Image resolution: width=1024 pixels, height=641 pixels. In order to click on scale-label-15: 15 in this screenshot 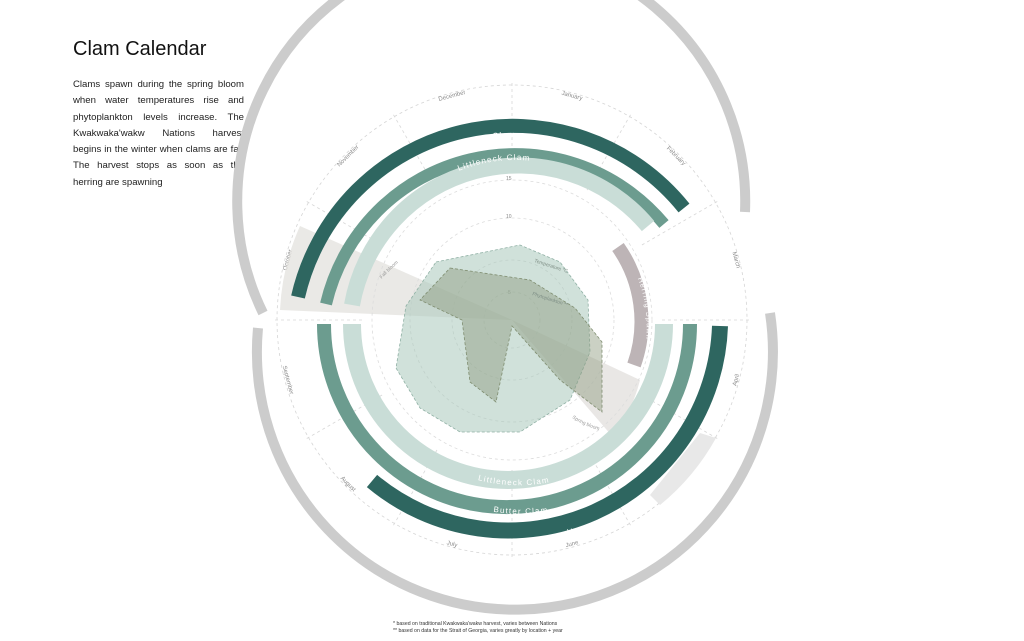, I will do `click(509, 179)`.